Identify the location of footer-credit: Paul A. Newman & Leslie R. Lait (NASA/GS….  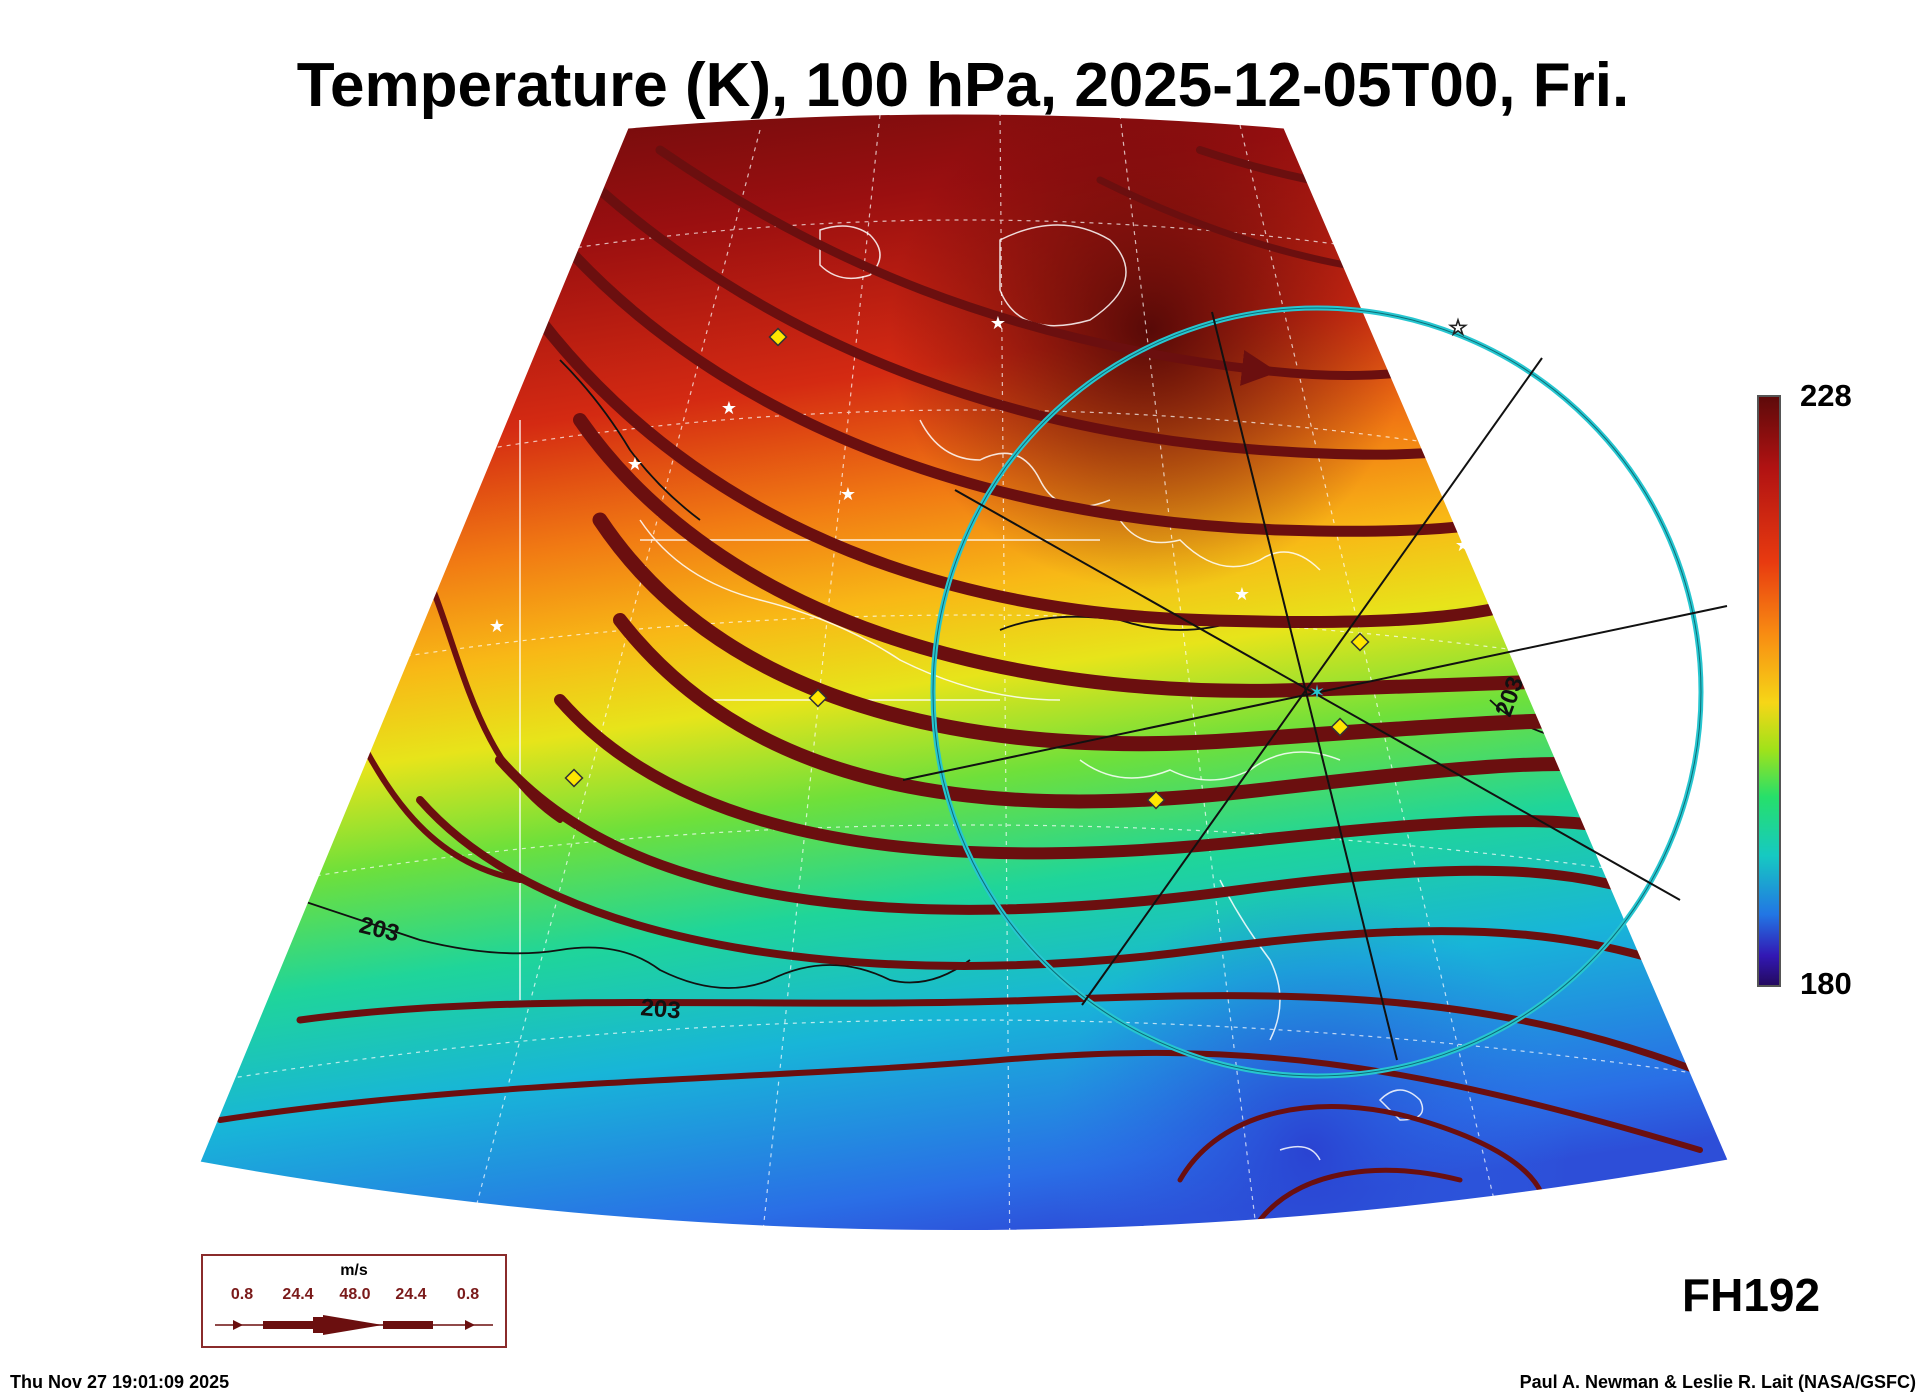
(1717, 1382).